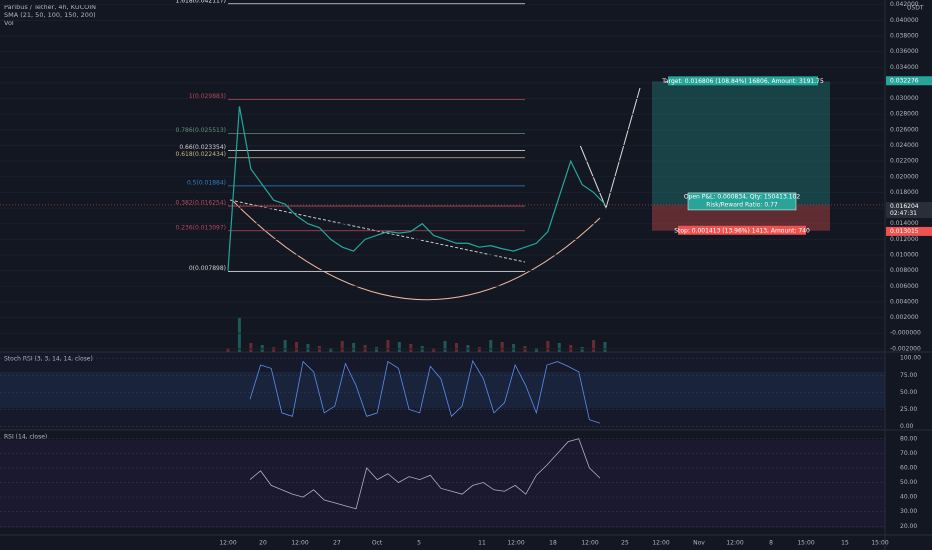 Image resolution: width=932 pixels, height=550 pixels. Describe the element at coordinates (625, 543) in the screenshot. I see `time-label: 25` at that location.